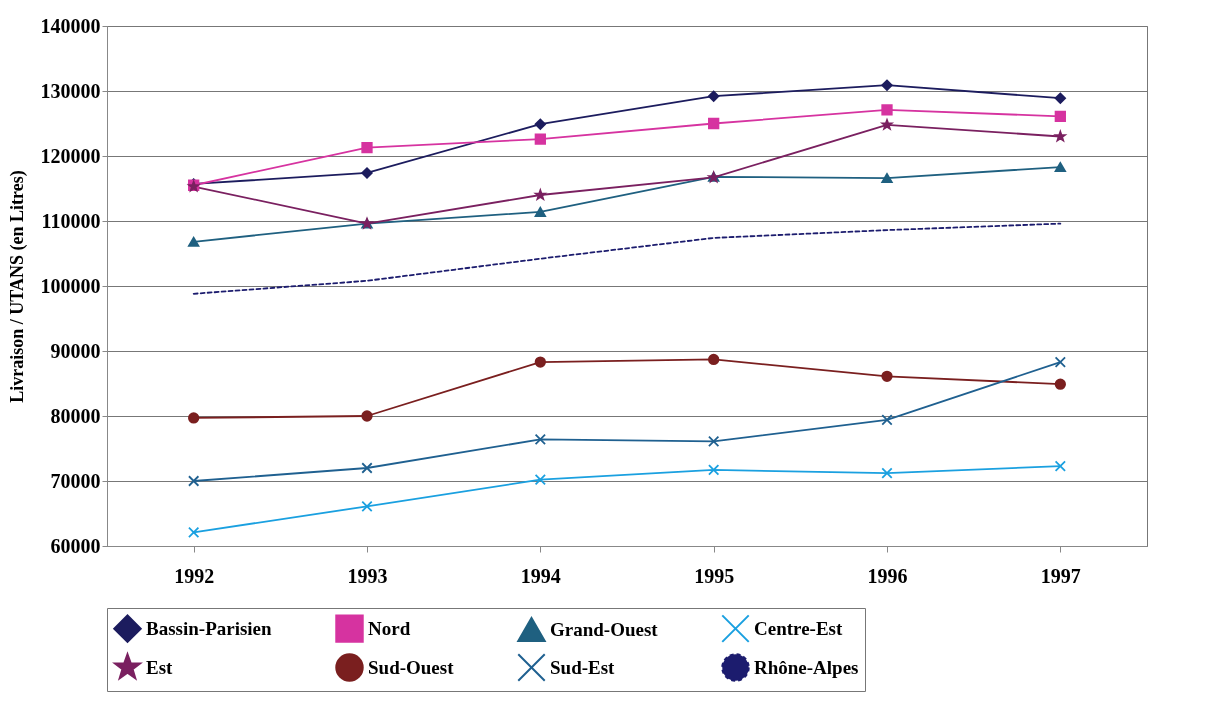 This screenshot has height=703, width=1215. Describe the element at coordinates (75, 350) in the screenshot. I see `y-tick-label: 90000` at that location.